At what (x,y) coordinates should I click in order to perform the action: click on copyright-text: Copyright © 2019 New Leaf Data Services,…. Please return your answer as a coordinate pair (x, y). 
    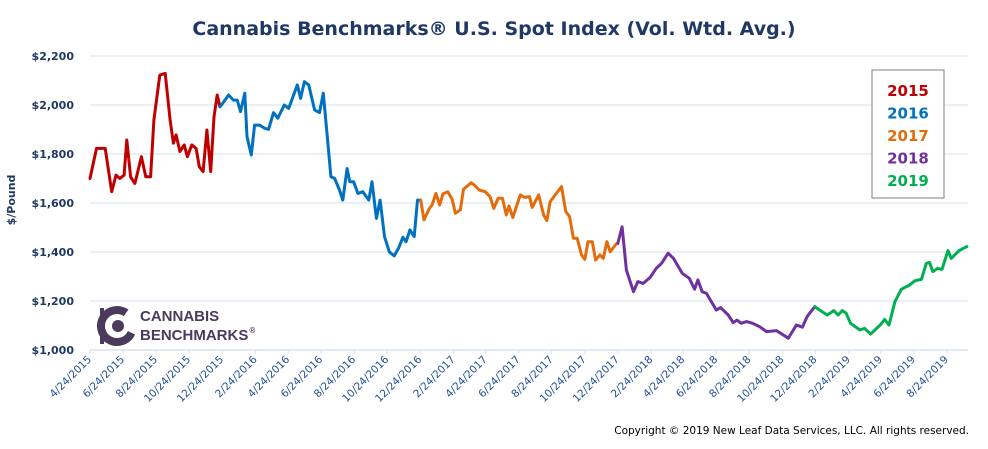
    Looking at the image, I should click on (791, 431).